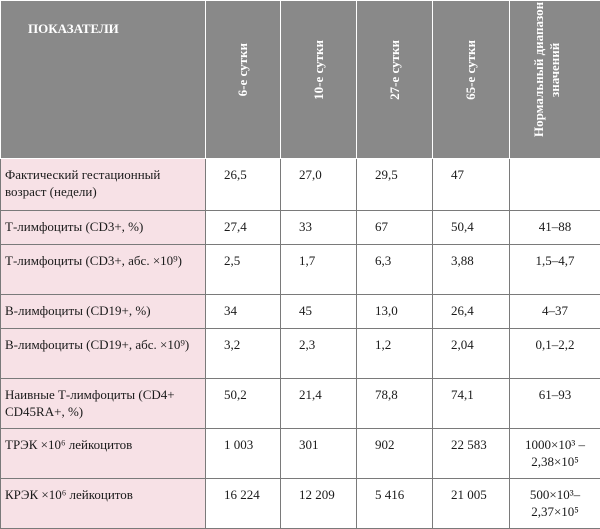 This screenshot has height=529, width=600. What do you see at coordinates (103, 80) in the screenshot?
I see `header-indicators: ПОКАЗАТЕЛИ` at bounding box center [103, 80].